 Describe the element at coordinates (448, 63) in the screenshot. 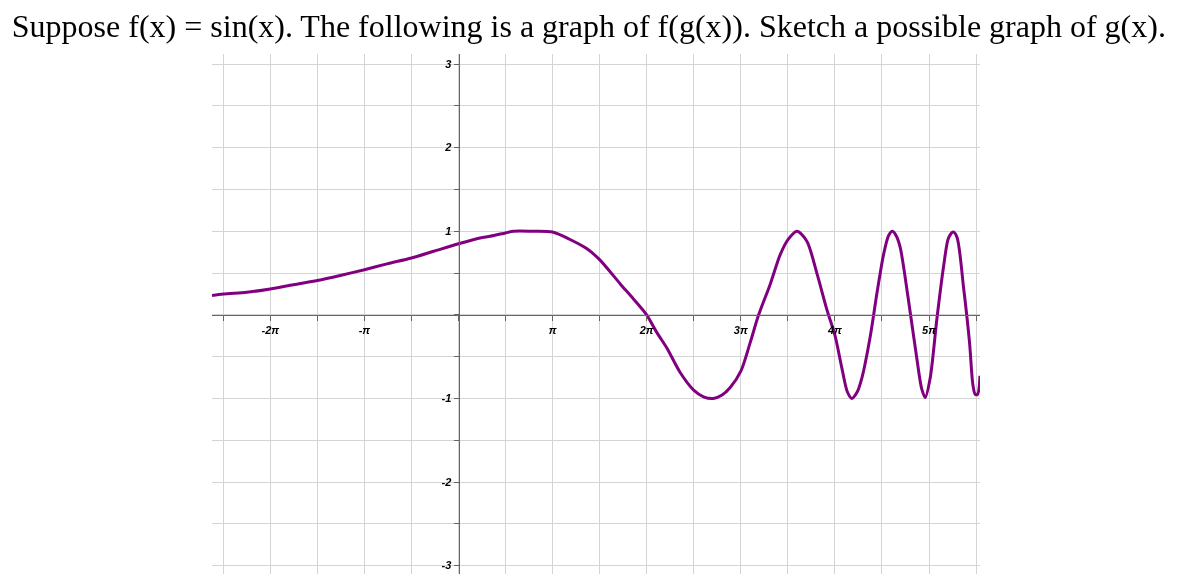

I see `y-tick-label: 3` at that location.